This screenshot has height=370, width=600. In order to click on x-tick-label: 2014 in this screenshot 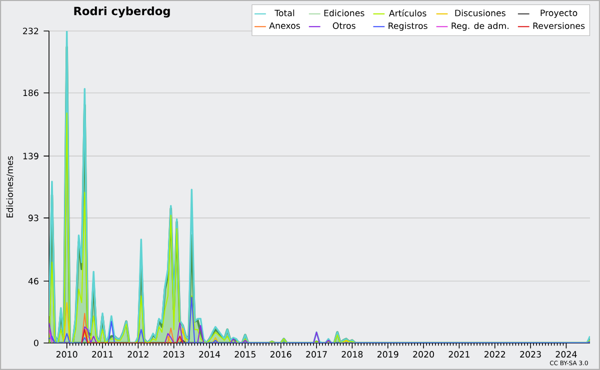, I will do `click(209, 354)`.